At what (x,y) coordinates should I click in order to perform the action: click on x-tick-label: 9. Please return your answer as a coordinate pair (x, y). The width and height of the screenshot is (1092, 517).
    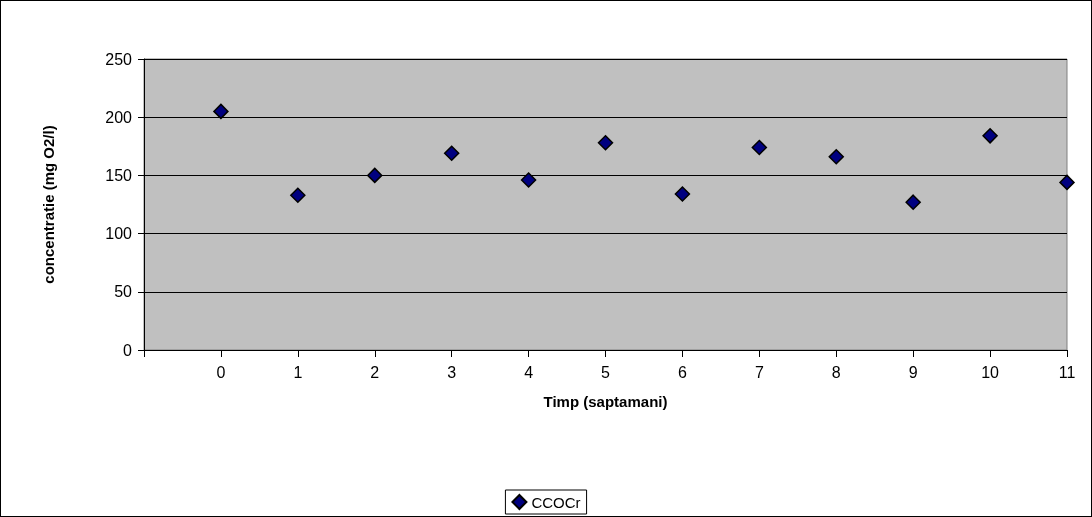
    Looking at the image, I should click on (913, 372).